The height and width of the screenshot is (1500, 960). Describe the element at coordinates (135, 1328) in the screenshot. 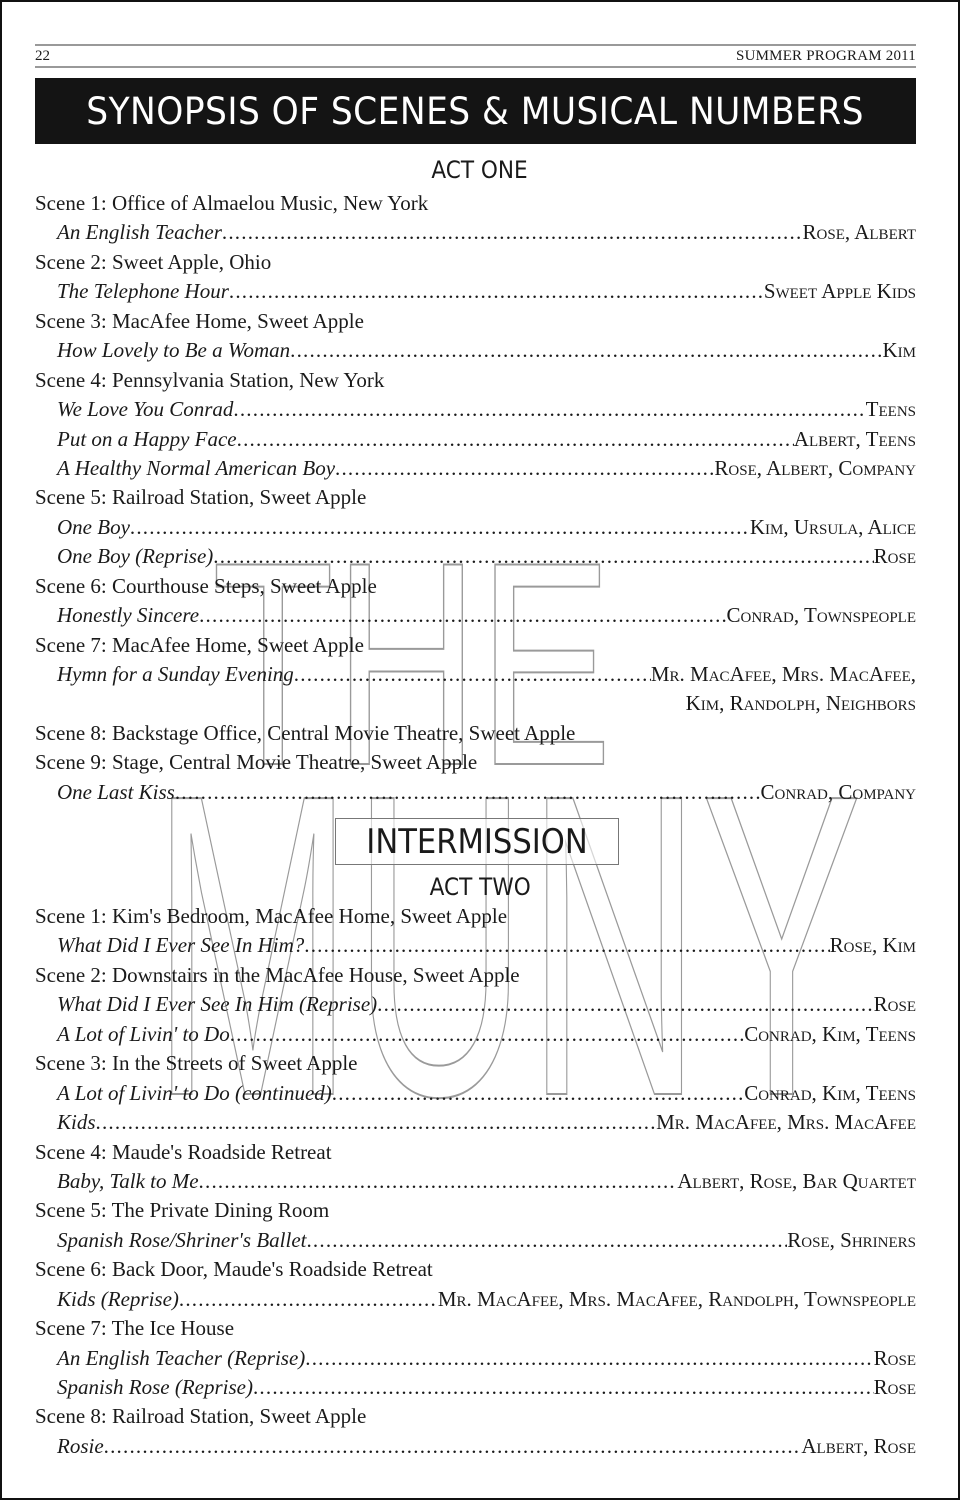

I see `scene-text: Scene 7: The Ice House` at that location.